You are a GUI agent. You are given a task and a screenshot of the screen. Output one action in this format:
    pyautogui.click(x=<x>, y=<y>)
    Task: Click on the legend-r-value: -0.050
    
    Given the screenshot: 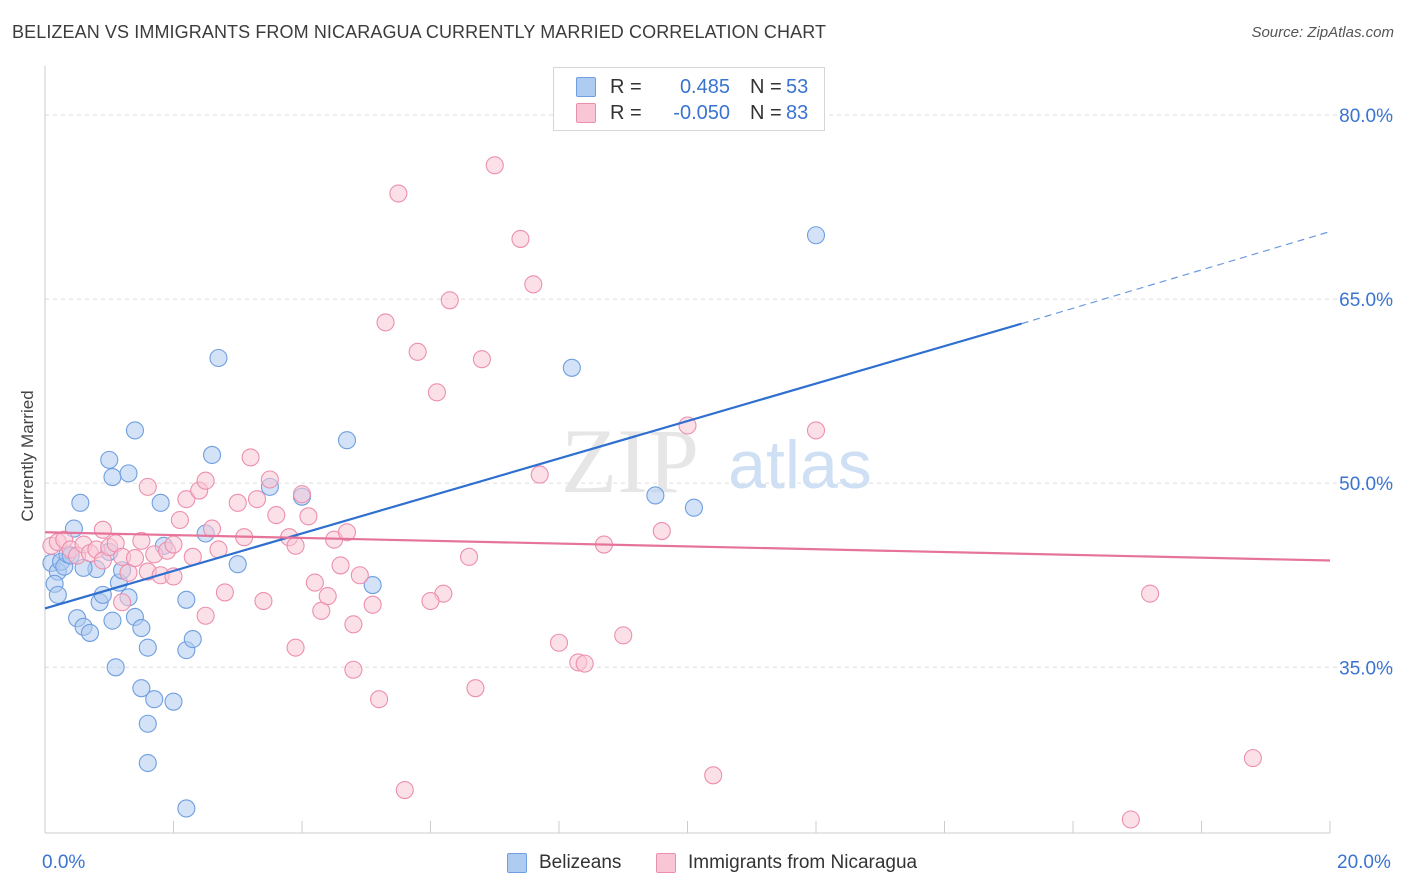 What is the action you would take?
    pyautogui.click(x=701, y=112)
    